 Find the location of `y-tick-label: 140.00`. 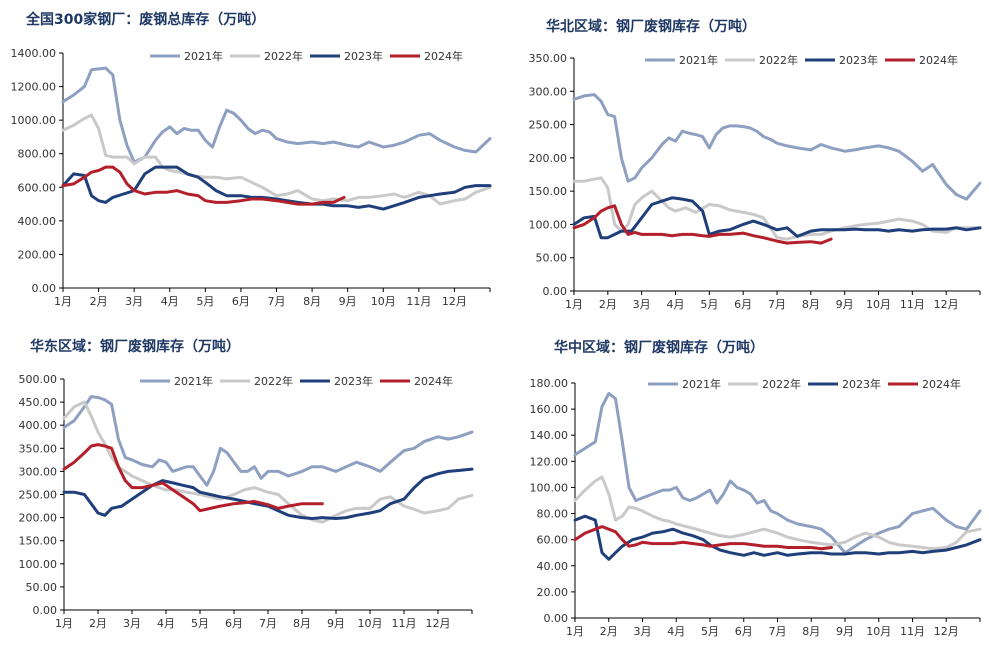

y-tick-label: 140.00 is located at coordinates (549, 435).